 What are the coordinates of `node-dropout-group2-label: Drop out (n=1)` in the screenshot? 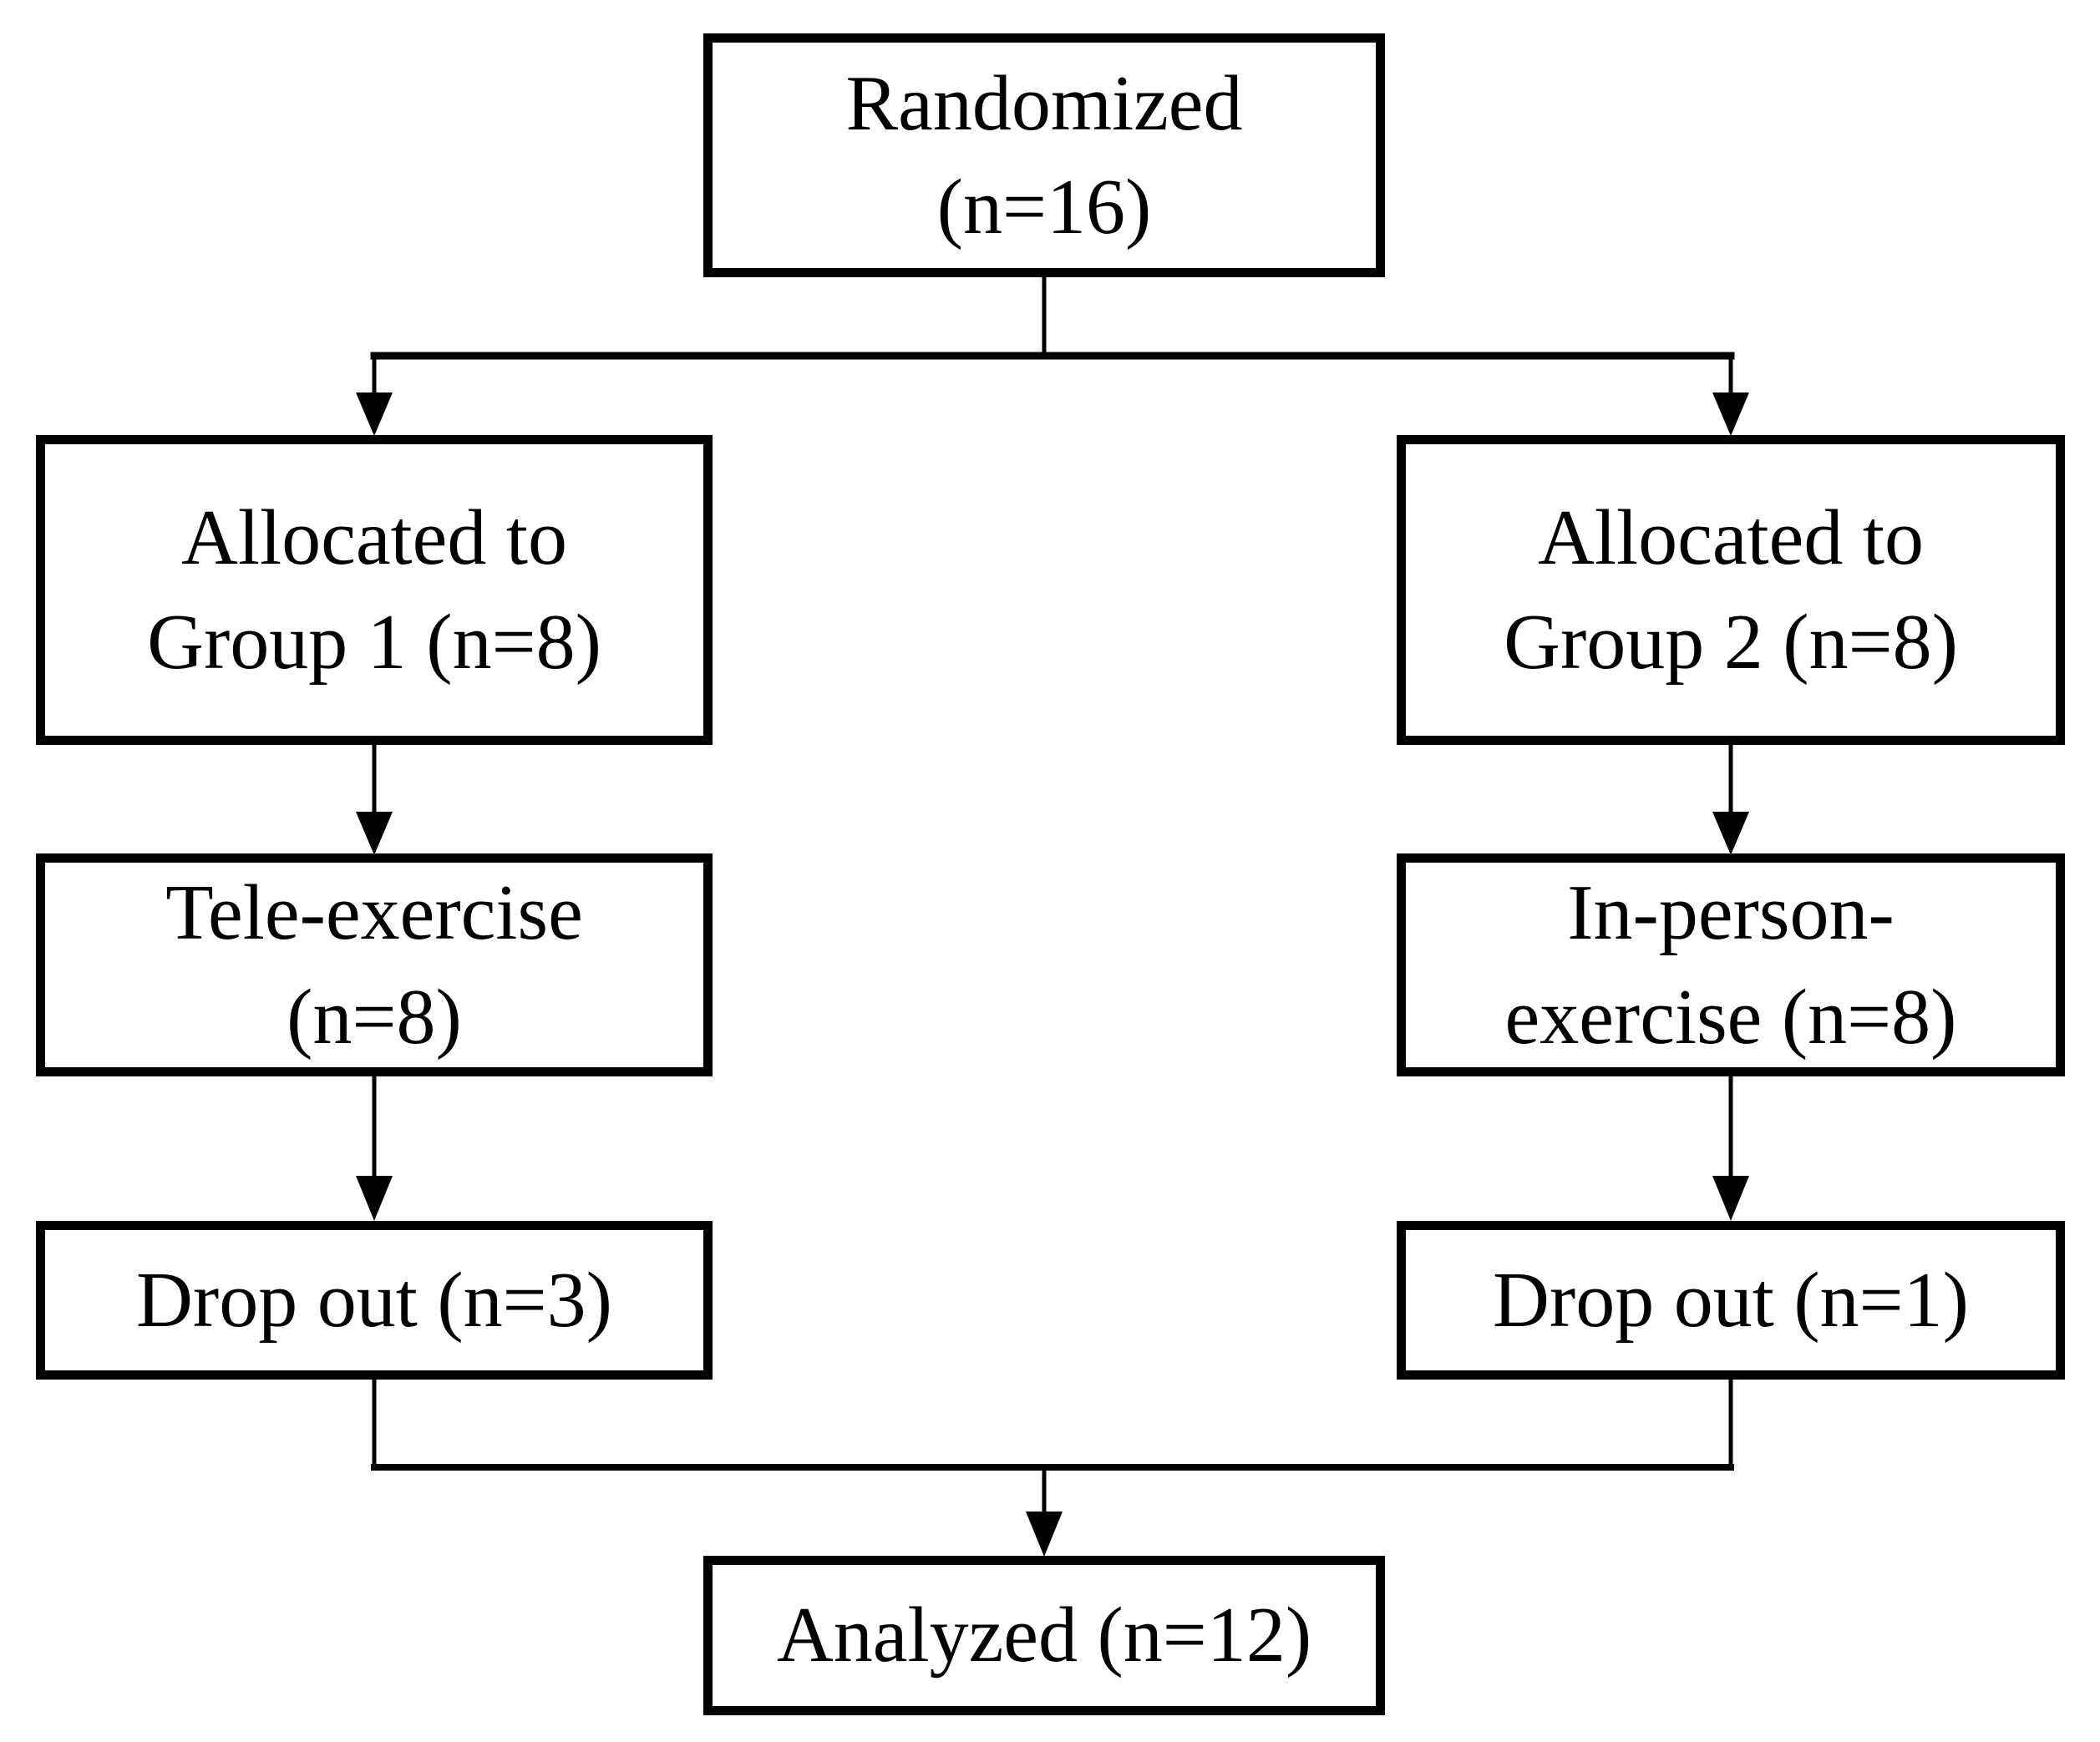 It's located at (1731, 1300).